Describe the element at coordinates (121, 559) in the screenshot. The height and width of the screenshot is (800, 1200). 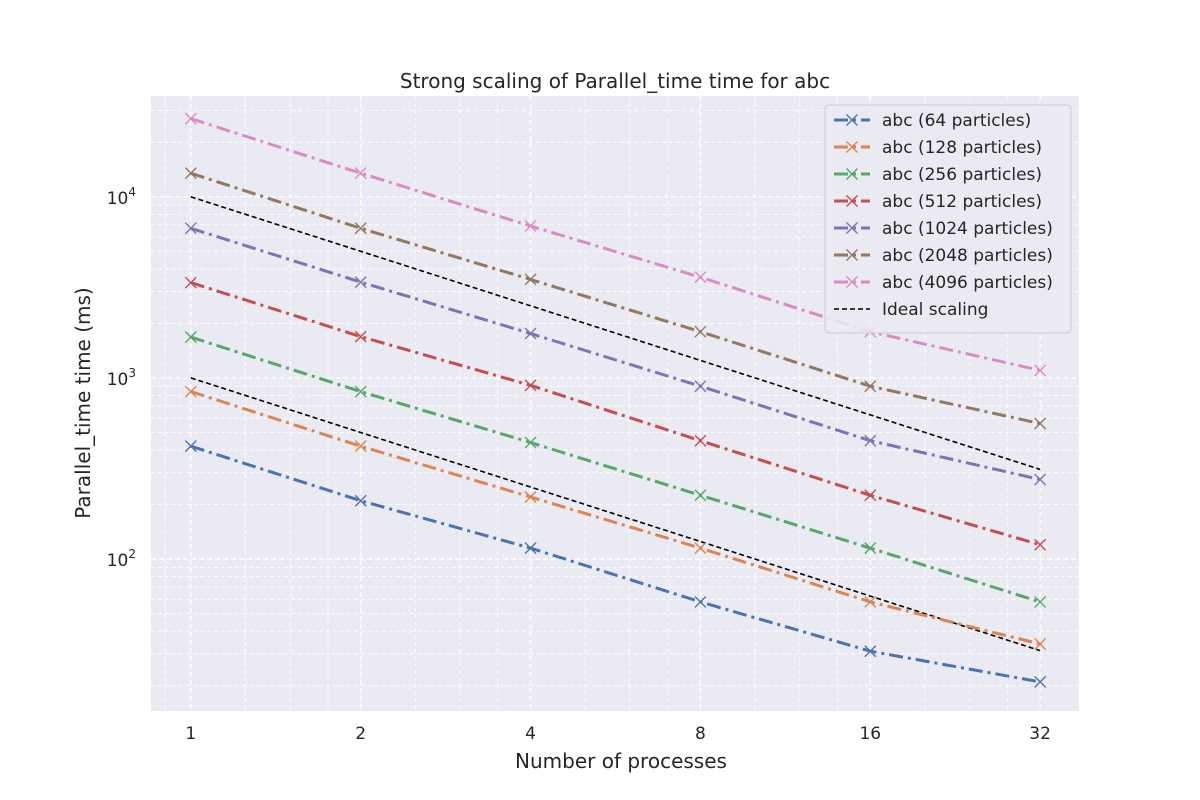
I see `y-tick-label: 10²` at that location.